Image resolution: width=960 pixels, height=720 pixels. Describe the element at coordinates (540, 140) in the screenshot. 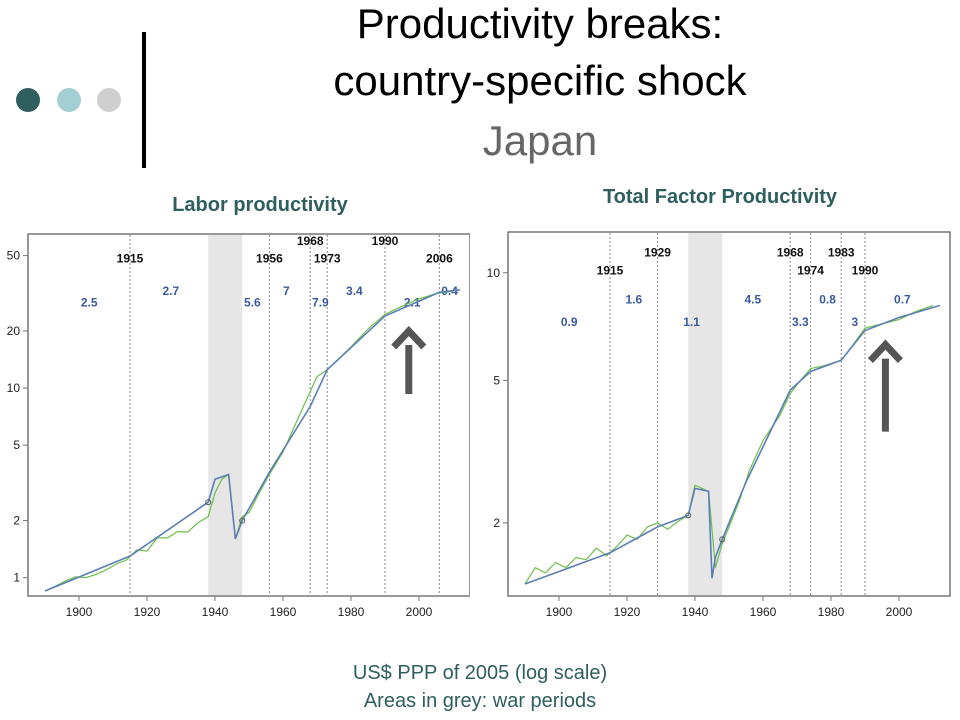

I see `slide-subtitle-country: Japan` at that location.